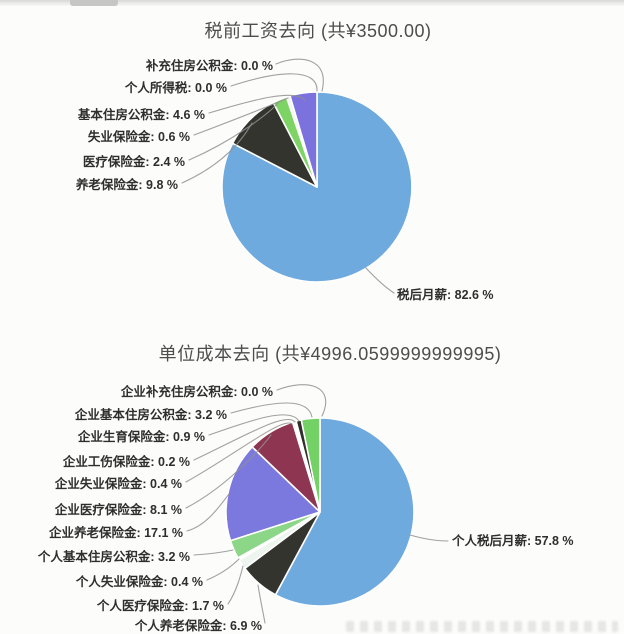  I want to click on chart1-title: 税前工资去向 (共¥3500.00), so click(318, 31).